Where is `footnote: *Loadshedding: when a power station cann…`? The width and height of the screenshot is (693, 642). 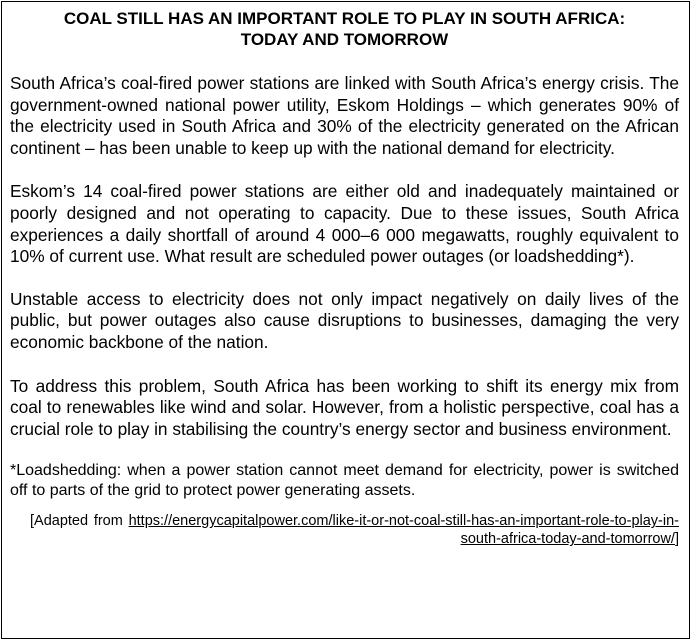
footnote: *Loadshedding: when a power station cann… is located at coordinates (344, 481).